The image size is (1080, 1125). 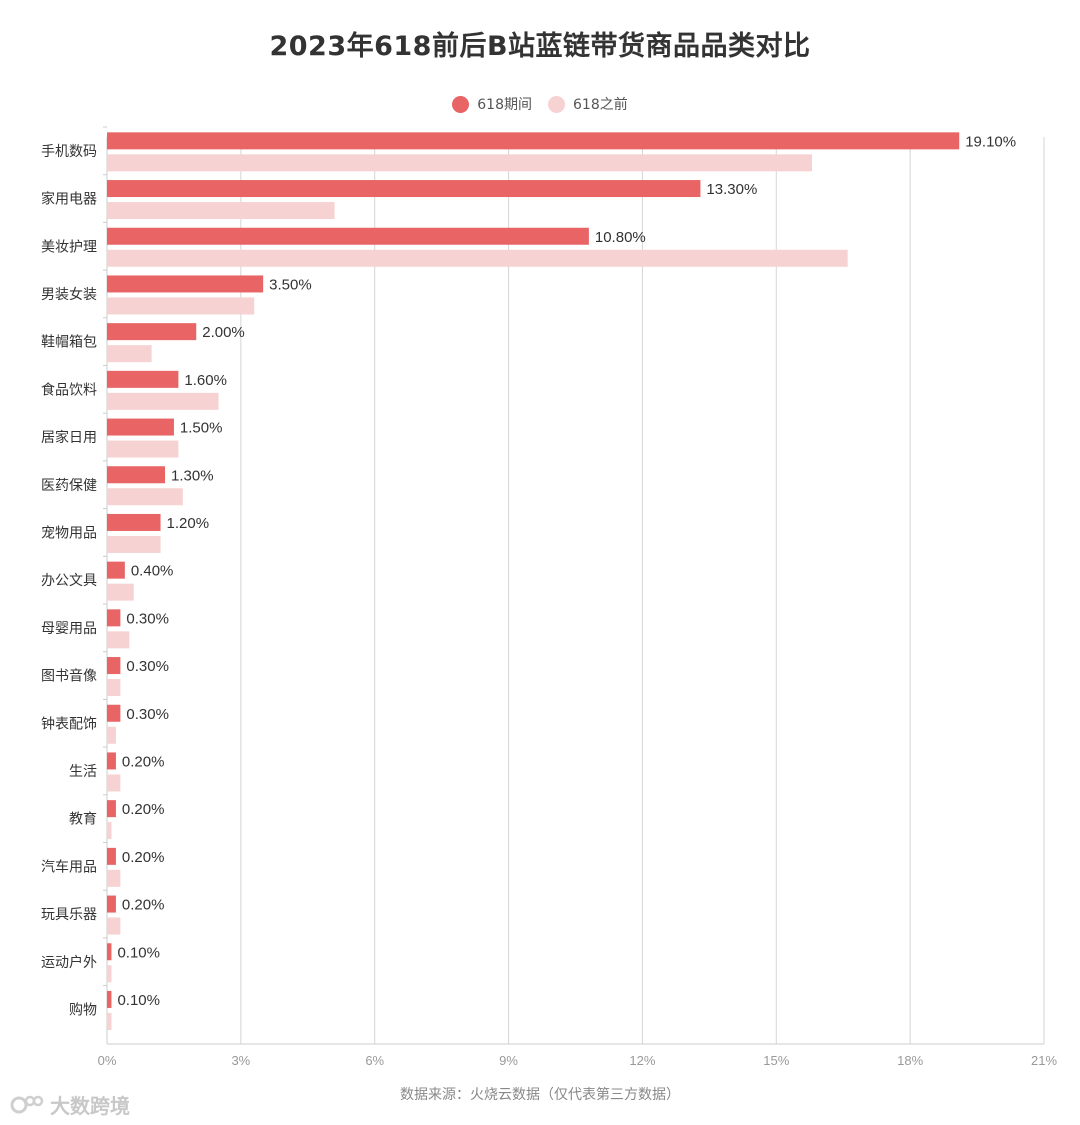 What do you see at coordinates (69, 533) in the screenshot?
I see `category-label: 宠物用品` at bounding box center [69, 533].